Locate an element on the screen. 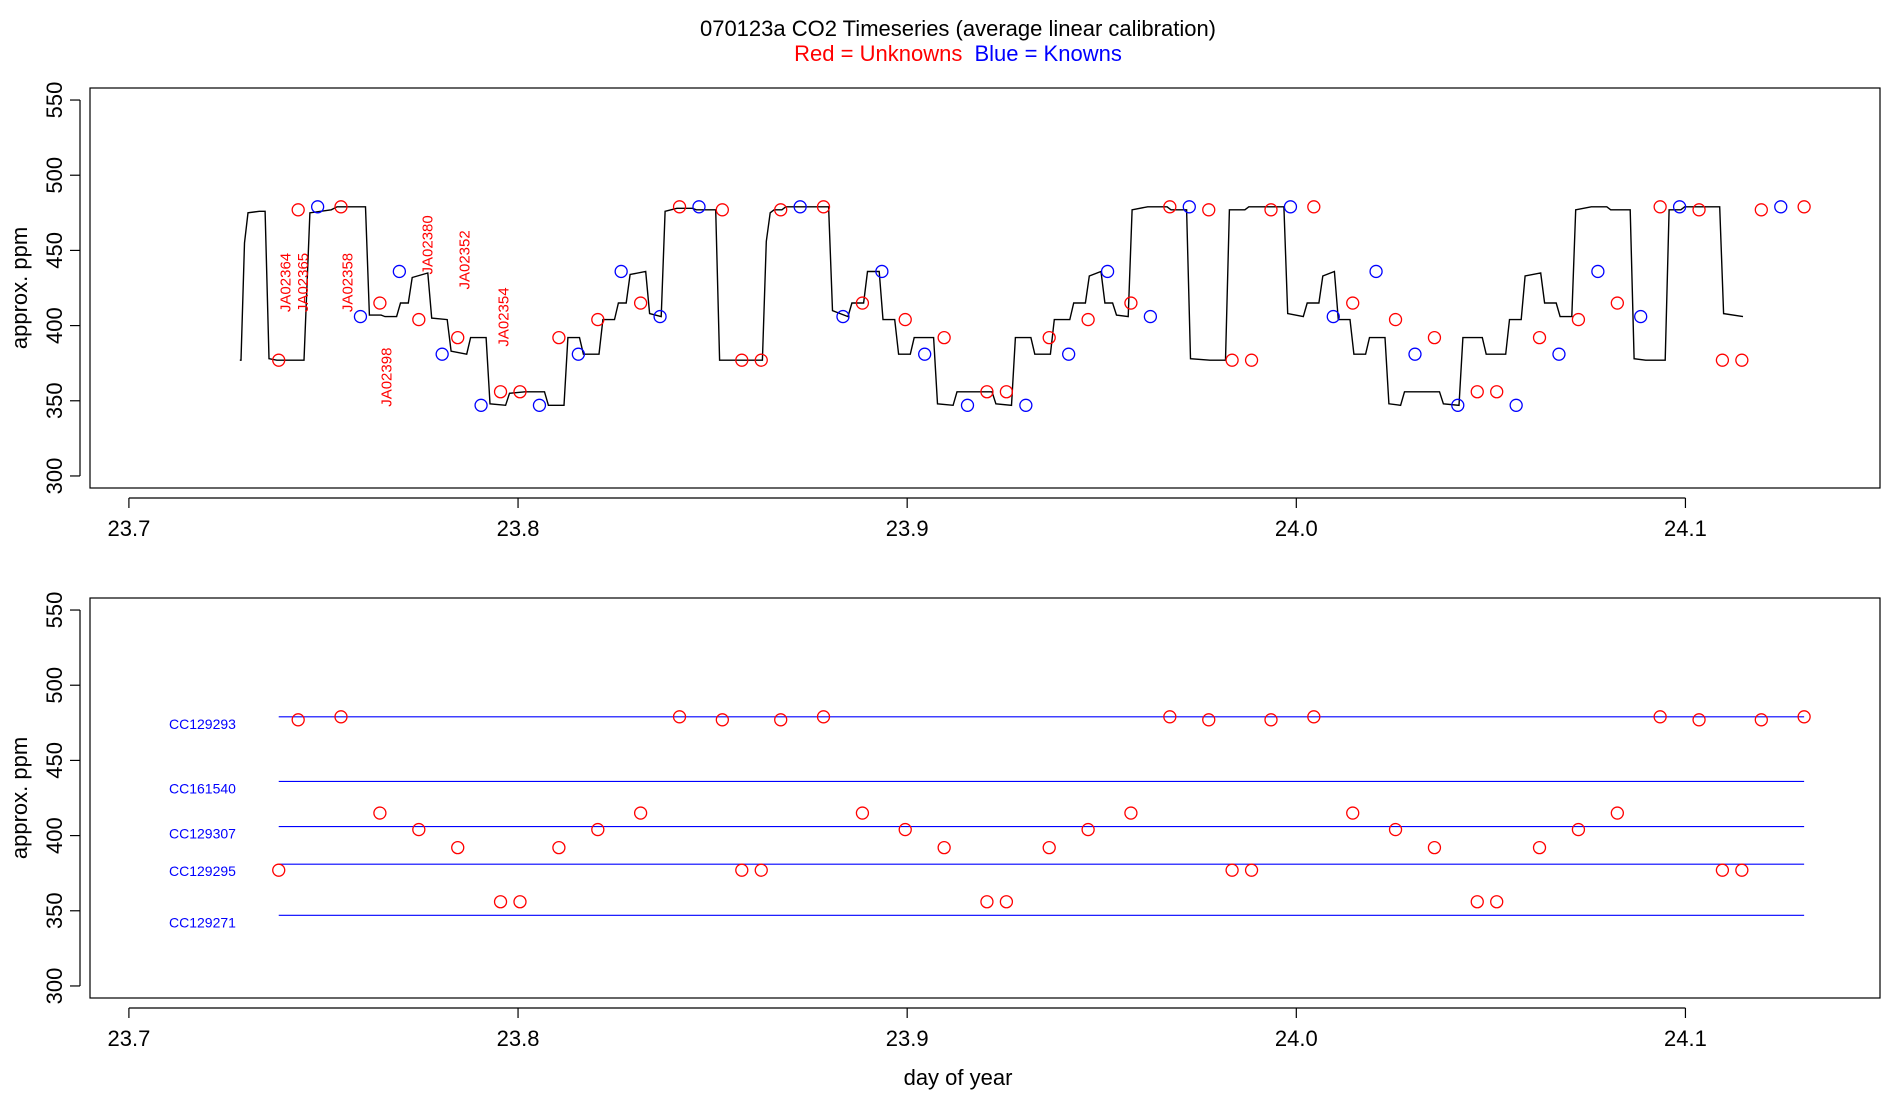 This screenshot has height=1105, width=1900. x-tick-label: 23.9 is located at coordinates (907, 1038).